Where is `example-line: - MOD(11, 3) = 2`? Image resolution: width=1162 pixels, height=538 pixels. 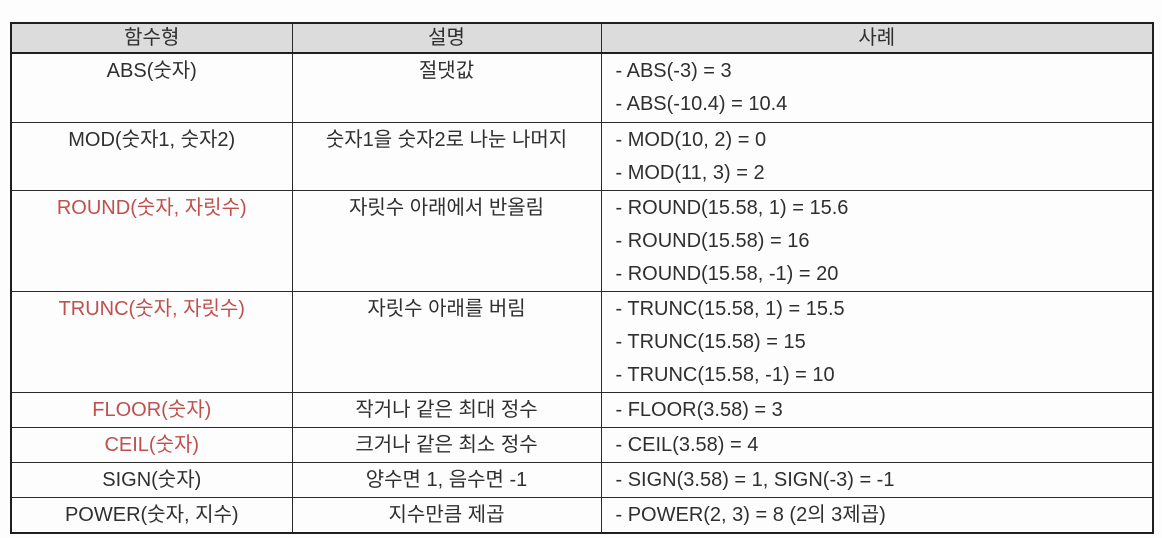 example-line: - MOD(11, 3) = 2 is located at coordinates (690, 172).